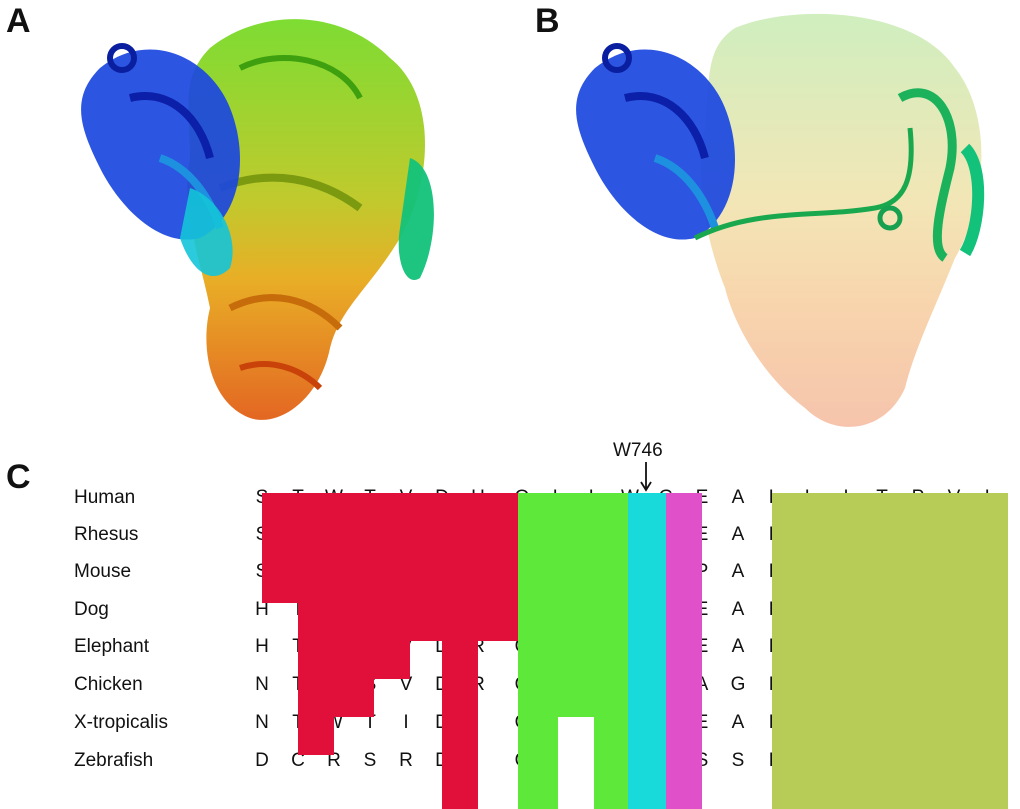 Image resolution: width=1020 pixels, height=809 pixels. What do you see at coordinates (307, 219) in the screenshot?
I see `ribbon-domain-cyan` at bounding box center [307, 219].